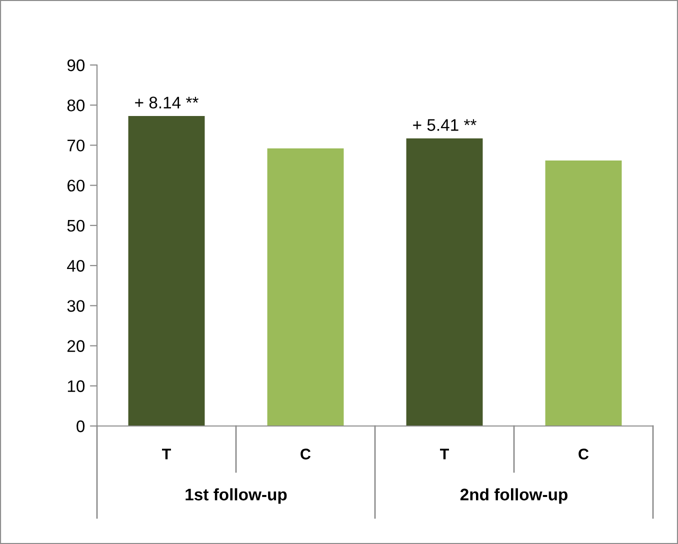 This screenshot has height=544, width=678. Describe the element at coordinates (76, 65) in the screenshot. I see `y-tick-label: 90` at that location.